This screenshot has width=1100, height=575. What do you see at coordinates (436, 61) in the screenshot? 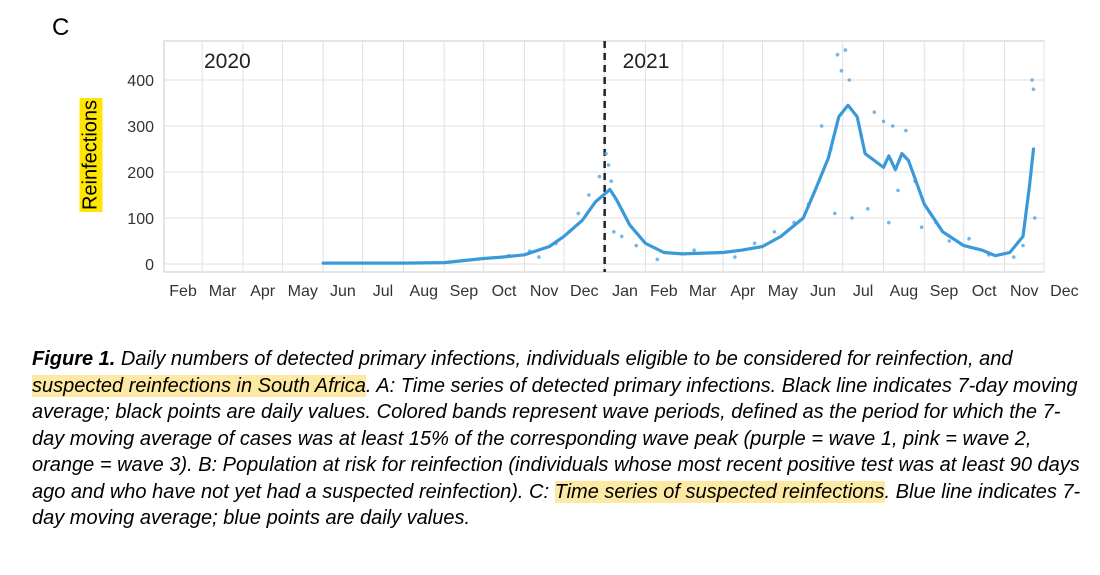
I see `year-labels: 2020 2021` at bounding box center [436, 61].